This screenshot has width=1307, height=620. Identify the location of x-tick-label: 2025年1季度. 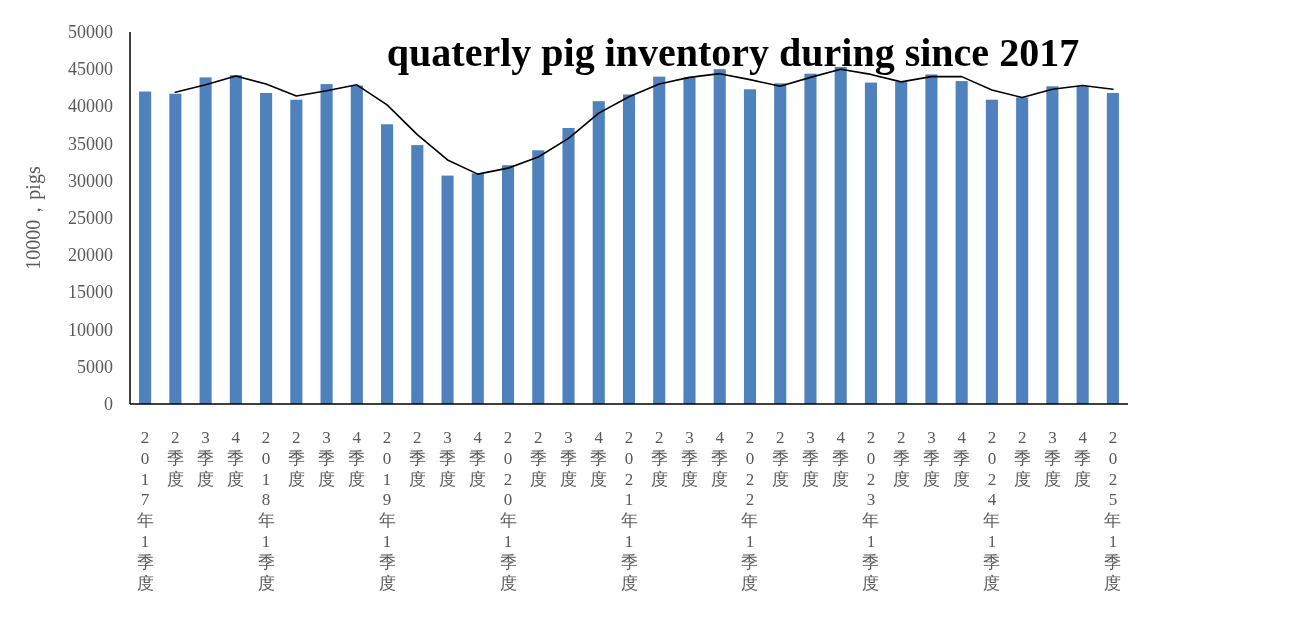
(1113, 510).